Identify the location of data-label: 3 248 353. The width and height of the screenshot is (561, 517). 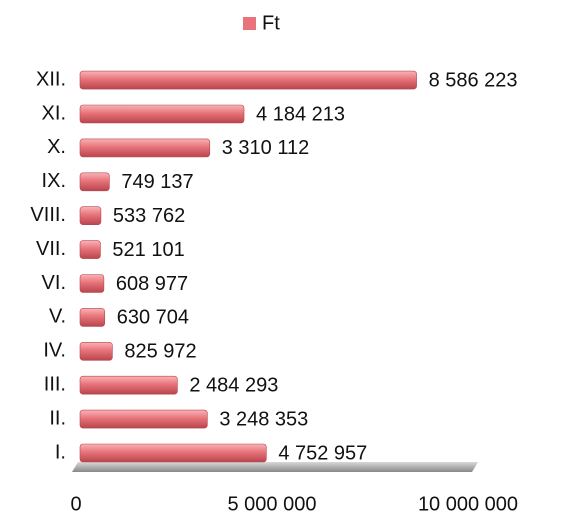
(263, 419).